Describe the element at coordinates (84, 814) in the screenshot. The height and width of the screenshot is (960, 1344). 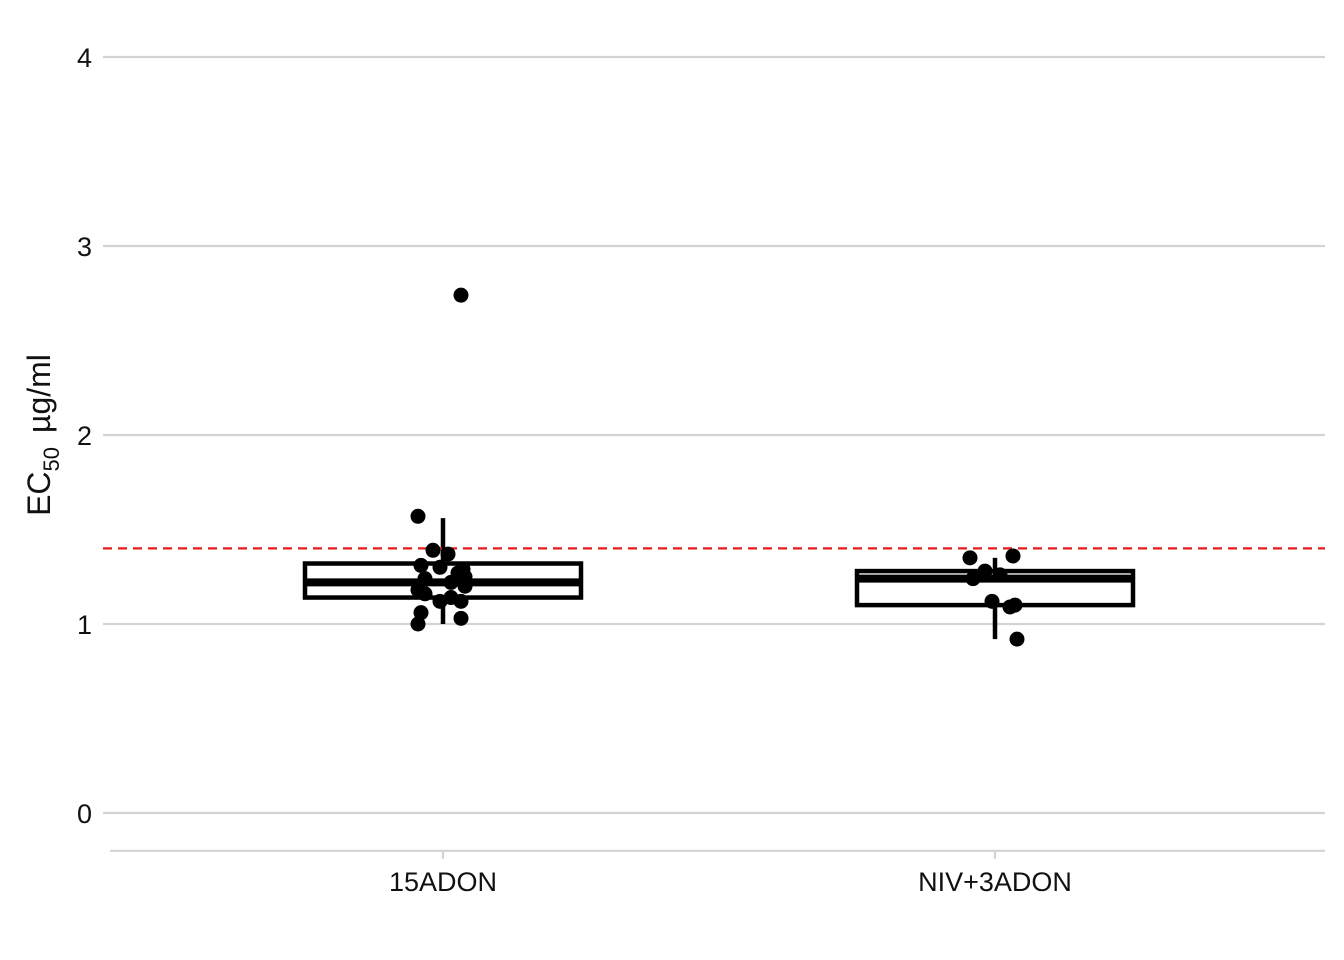
I see `y-tick-label: 0` at that location.